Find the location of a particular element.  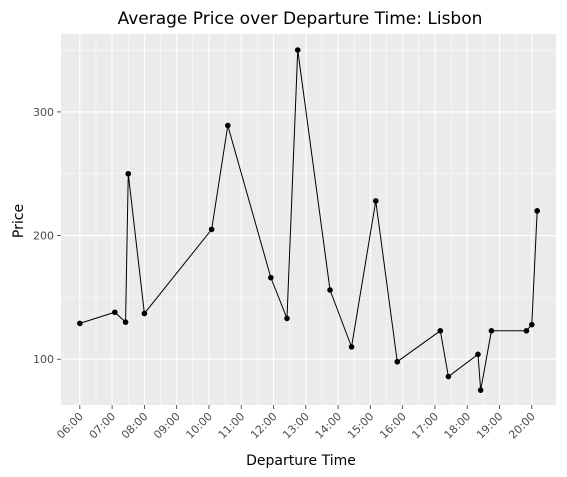

y-tick-label: 100 is located at coordinates (43, 359).